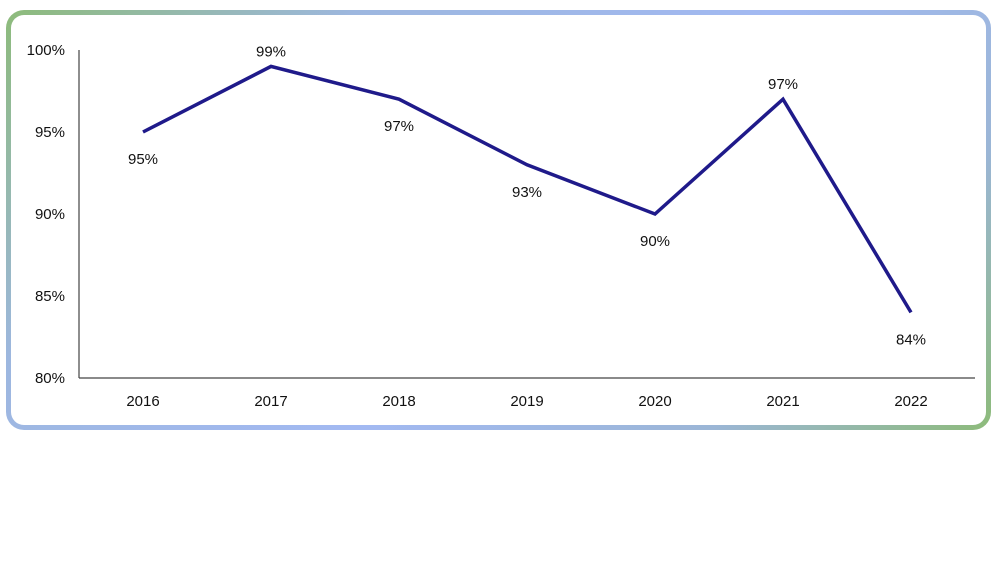 This screenshot has width=999, height=562. Describe the element at coordinates (50, 132) in the screenshot. I see `y-tick-label: 95%` at that location.